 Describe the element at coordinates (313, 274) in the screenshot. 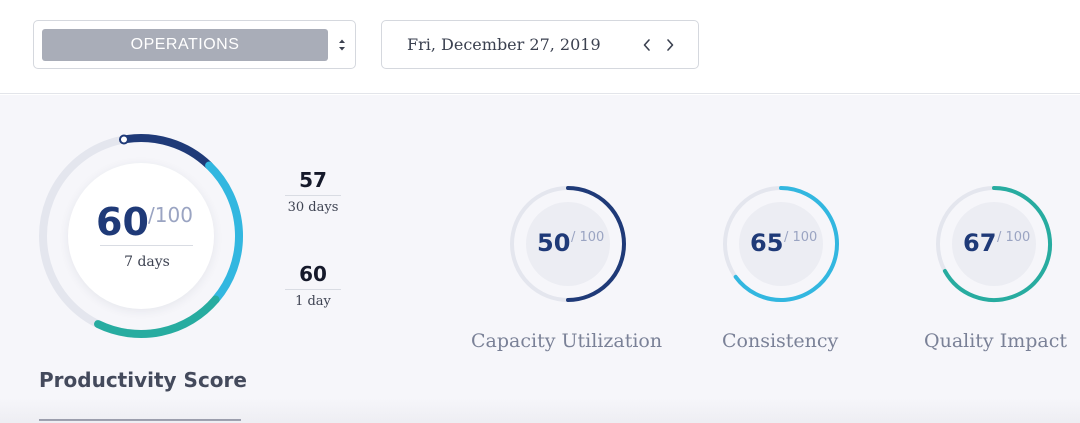

I see `stat-1-day-value: 60` at that location.